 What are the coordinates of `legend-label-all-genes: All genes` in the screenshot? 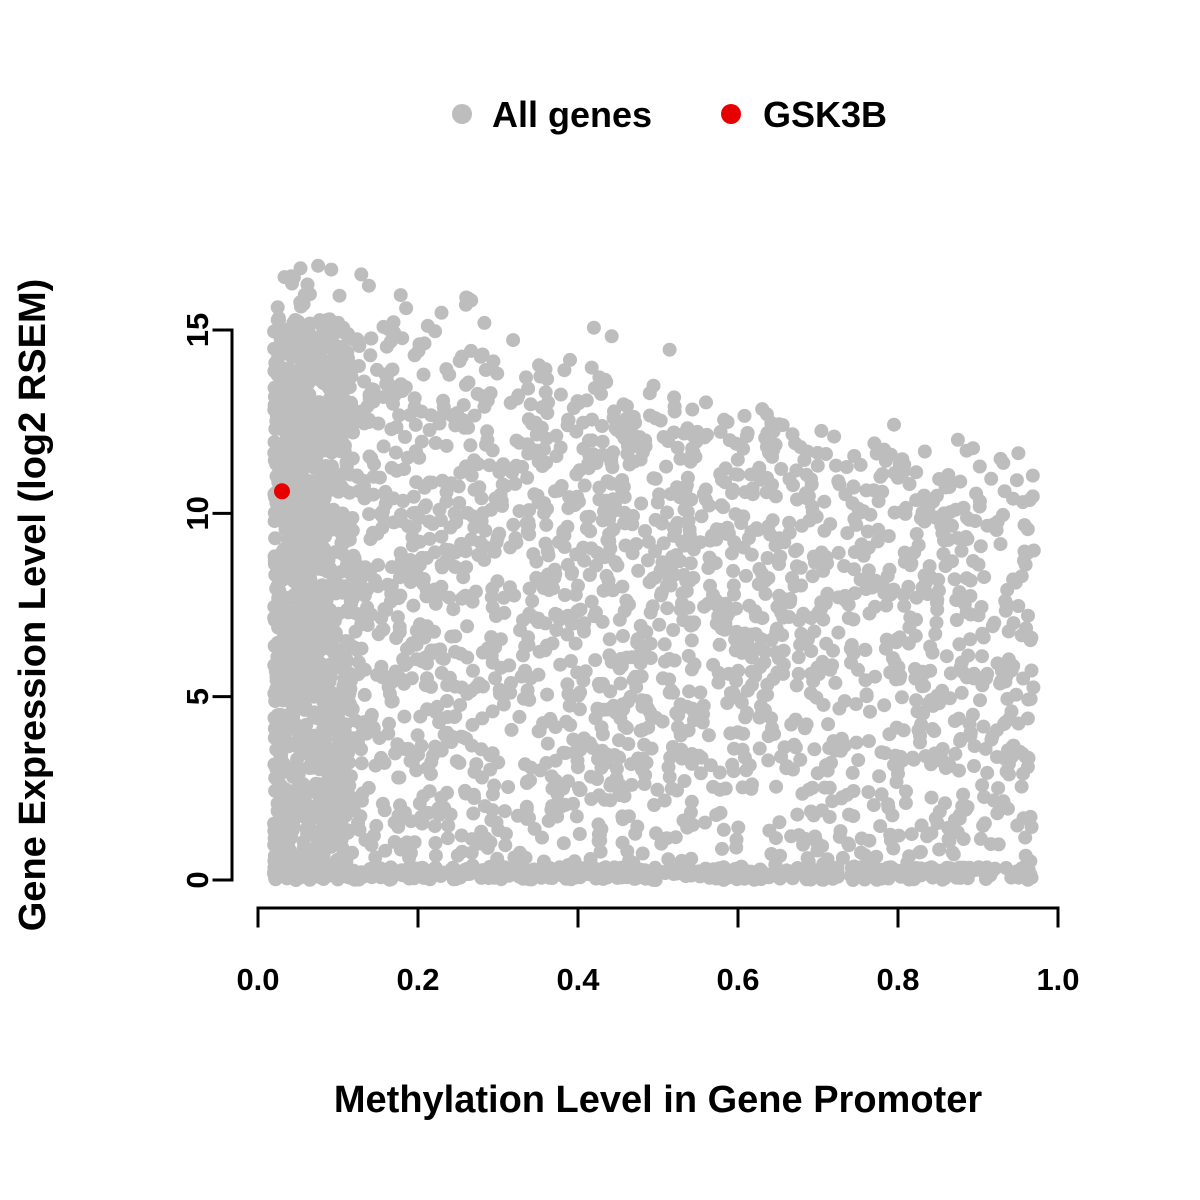 It's located at (572, 114).